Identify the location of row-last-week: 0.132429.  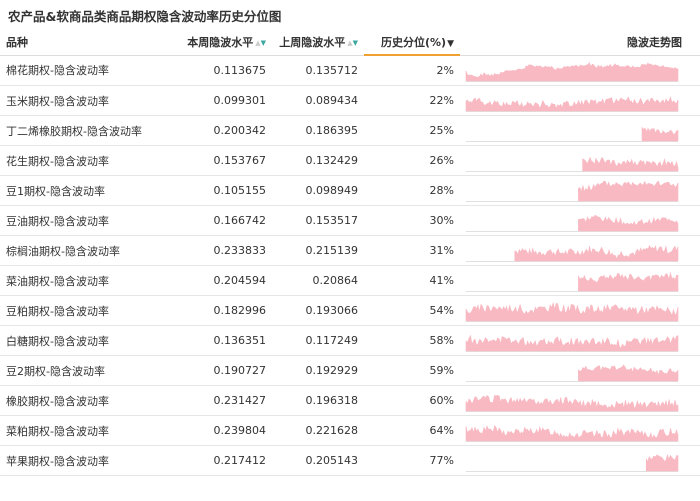
(318, 160).